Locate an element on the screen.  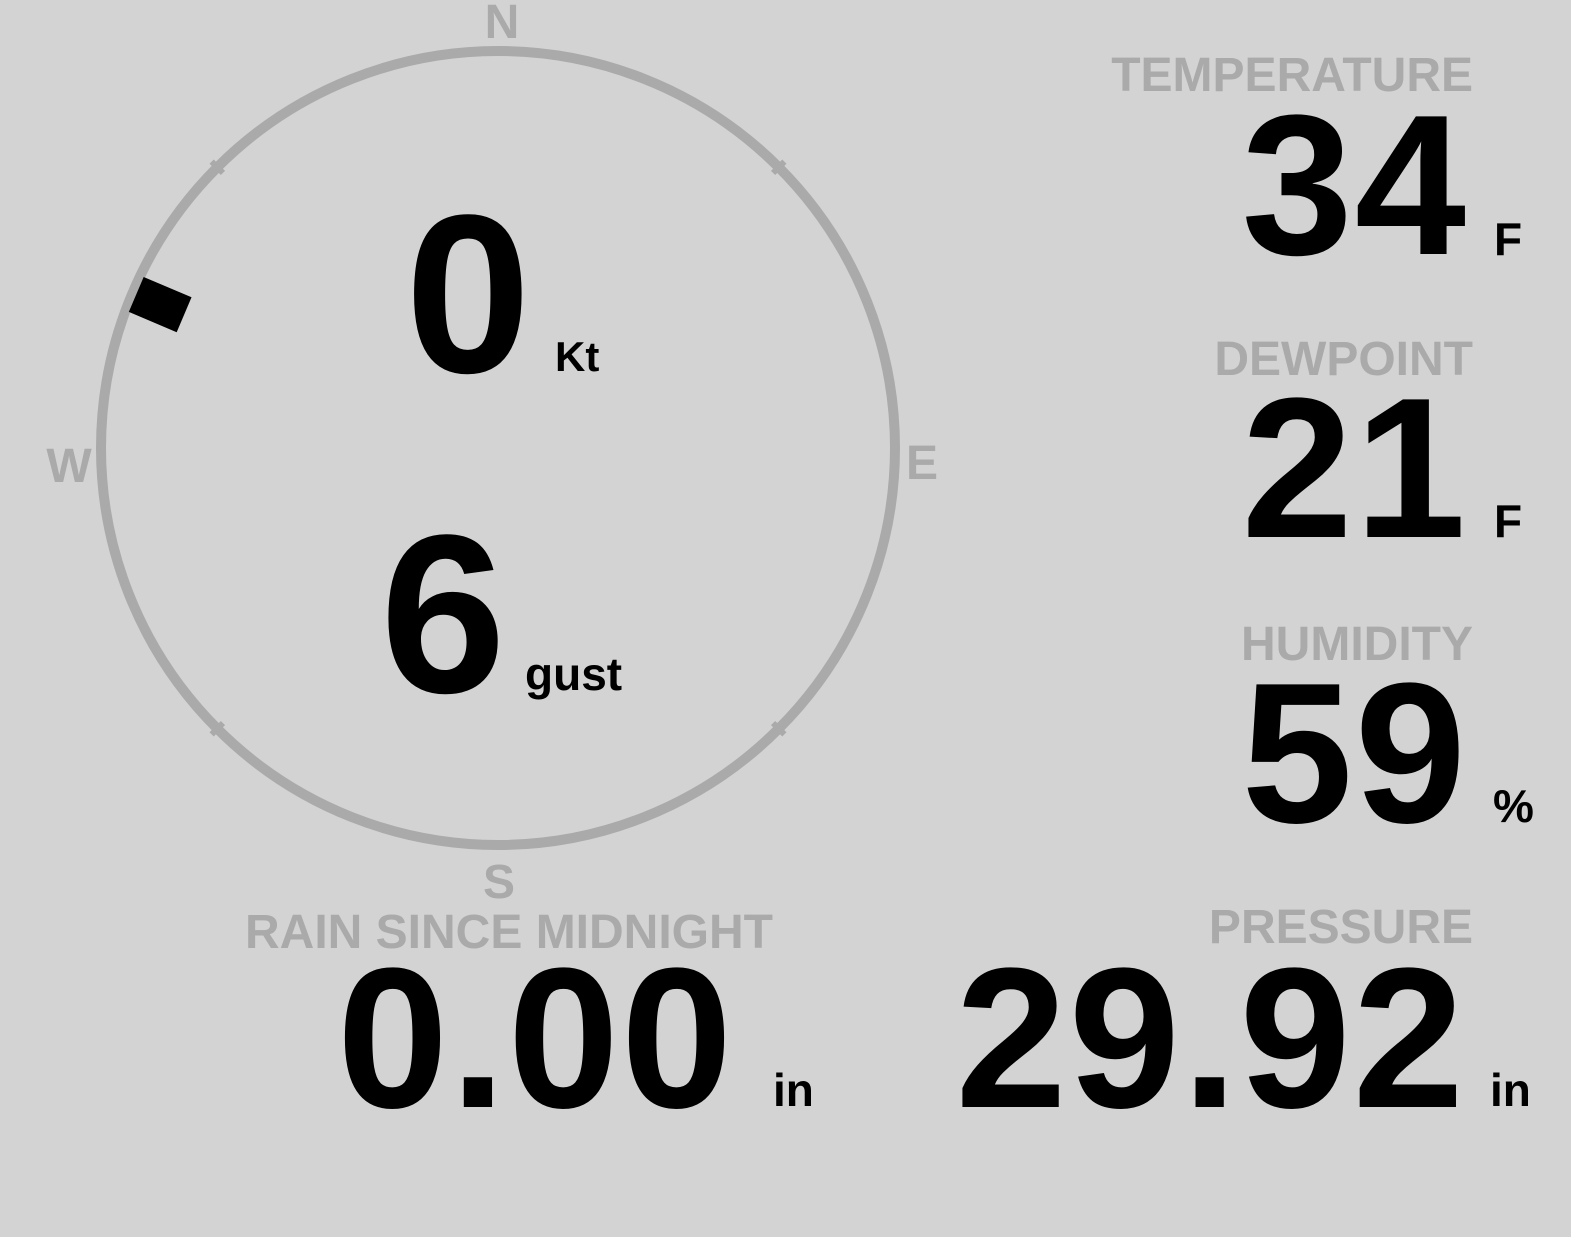
humidity-unit: % is located at coordinates (1513, 806).